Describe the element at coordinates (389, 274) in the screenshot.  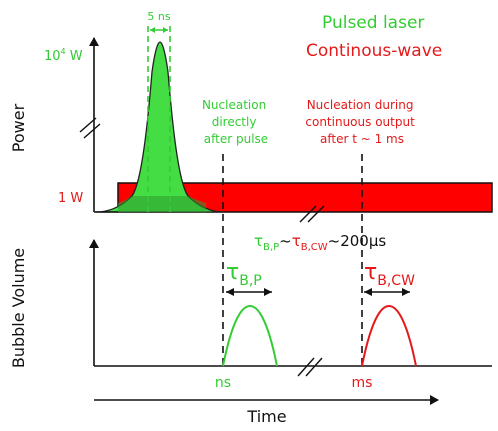
I see `tau-bcw-label: τB,CW` at that location.